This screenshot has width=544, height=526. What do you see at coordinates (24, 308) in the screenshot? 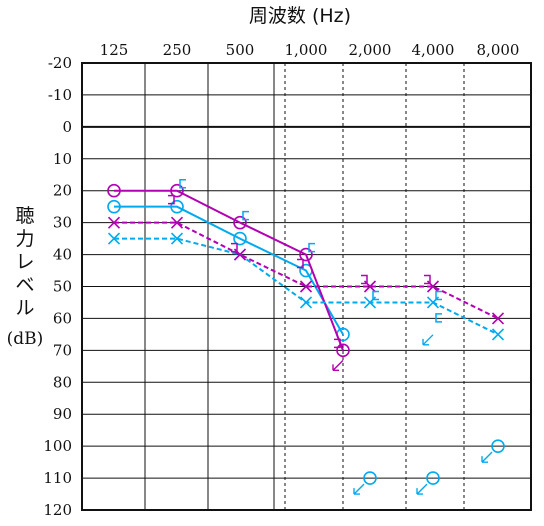
I see `y-axis-title-char: ル` at bounding box center [24, 308].